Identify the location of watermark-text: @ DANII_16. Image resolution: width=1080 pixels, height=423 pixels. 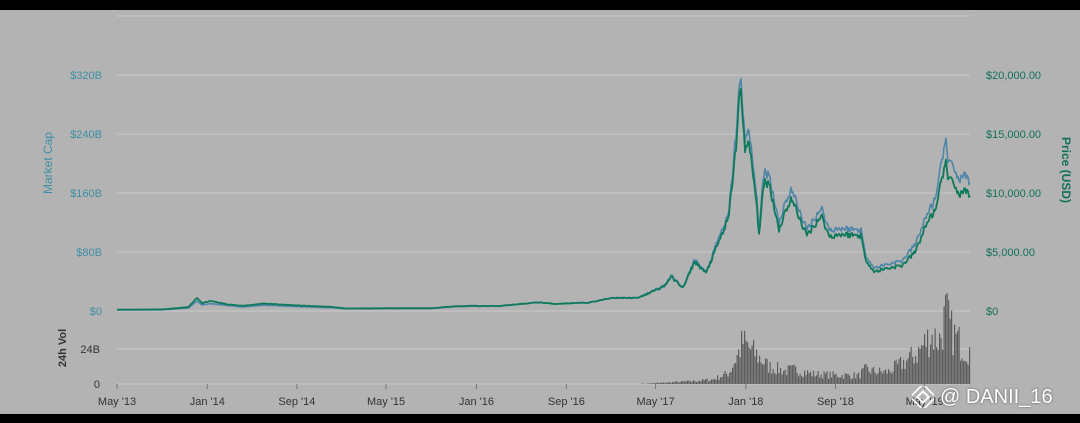
(996, 396).